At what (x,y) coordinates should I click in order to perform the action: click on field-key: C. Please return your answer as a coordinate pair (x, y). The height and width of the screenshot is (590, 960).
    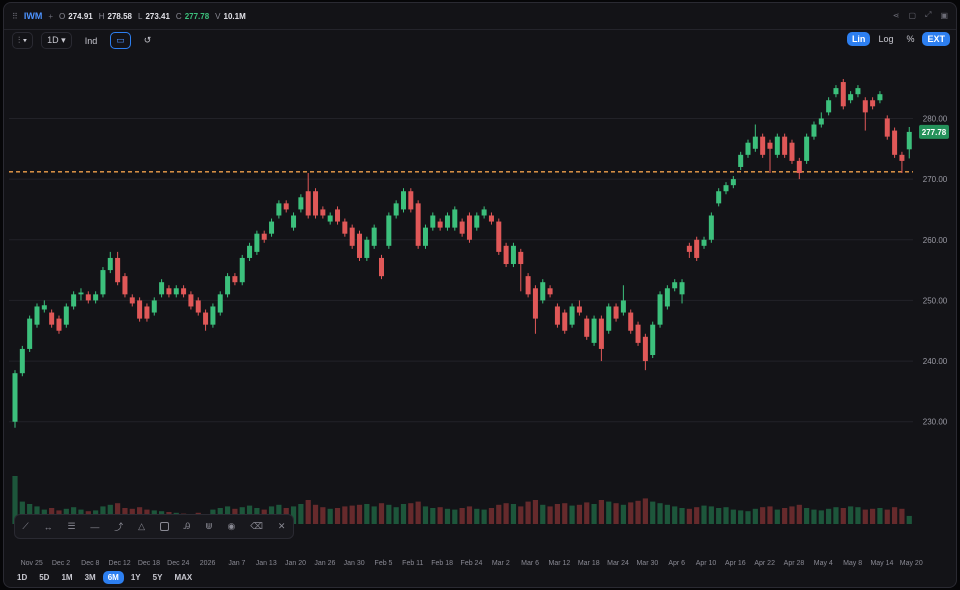
    Looking at the image, I should click on (178, 16).